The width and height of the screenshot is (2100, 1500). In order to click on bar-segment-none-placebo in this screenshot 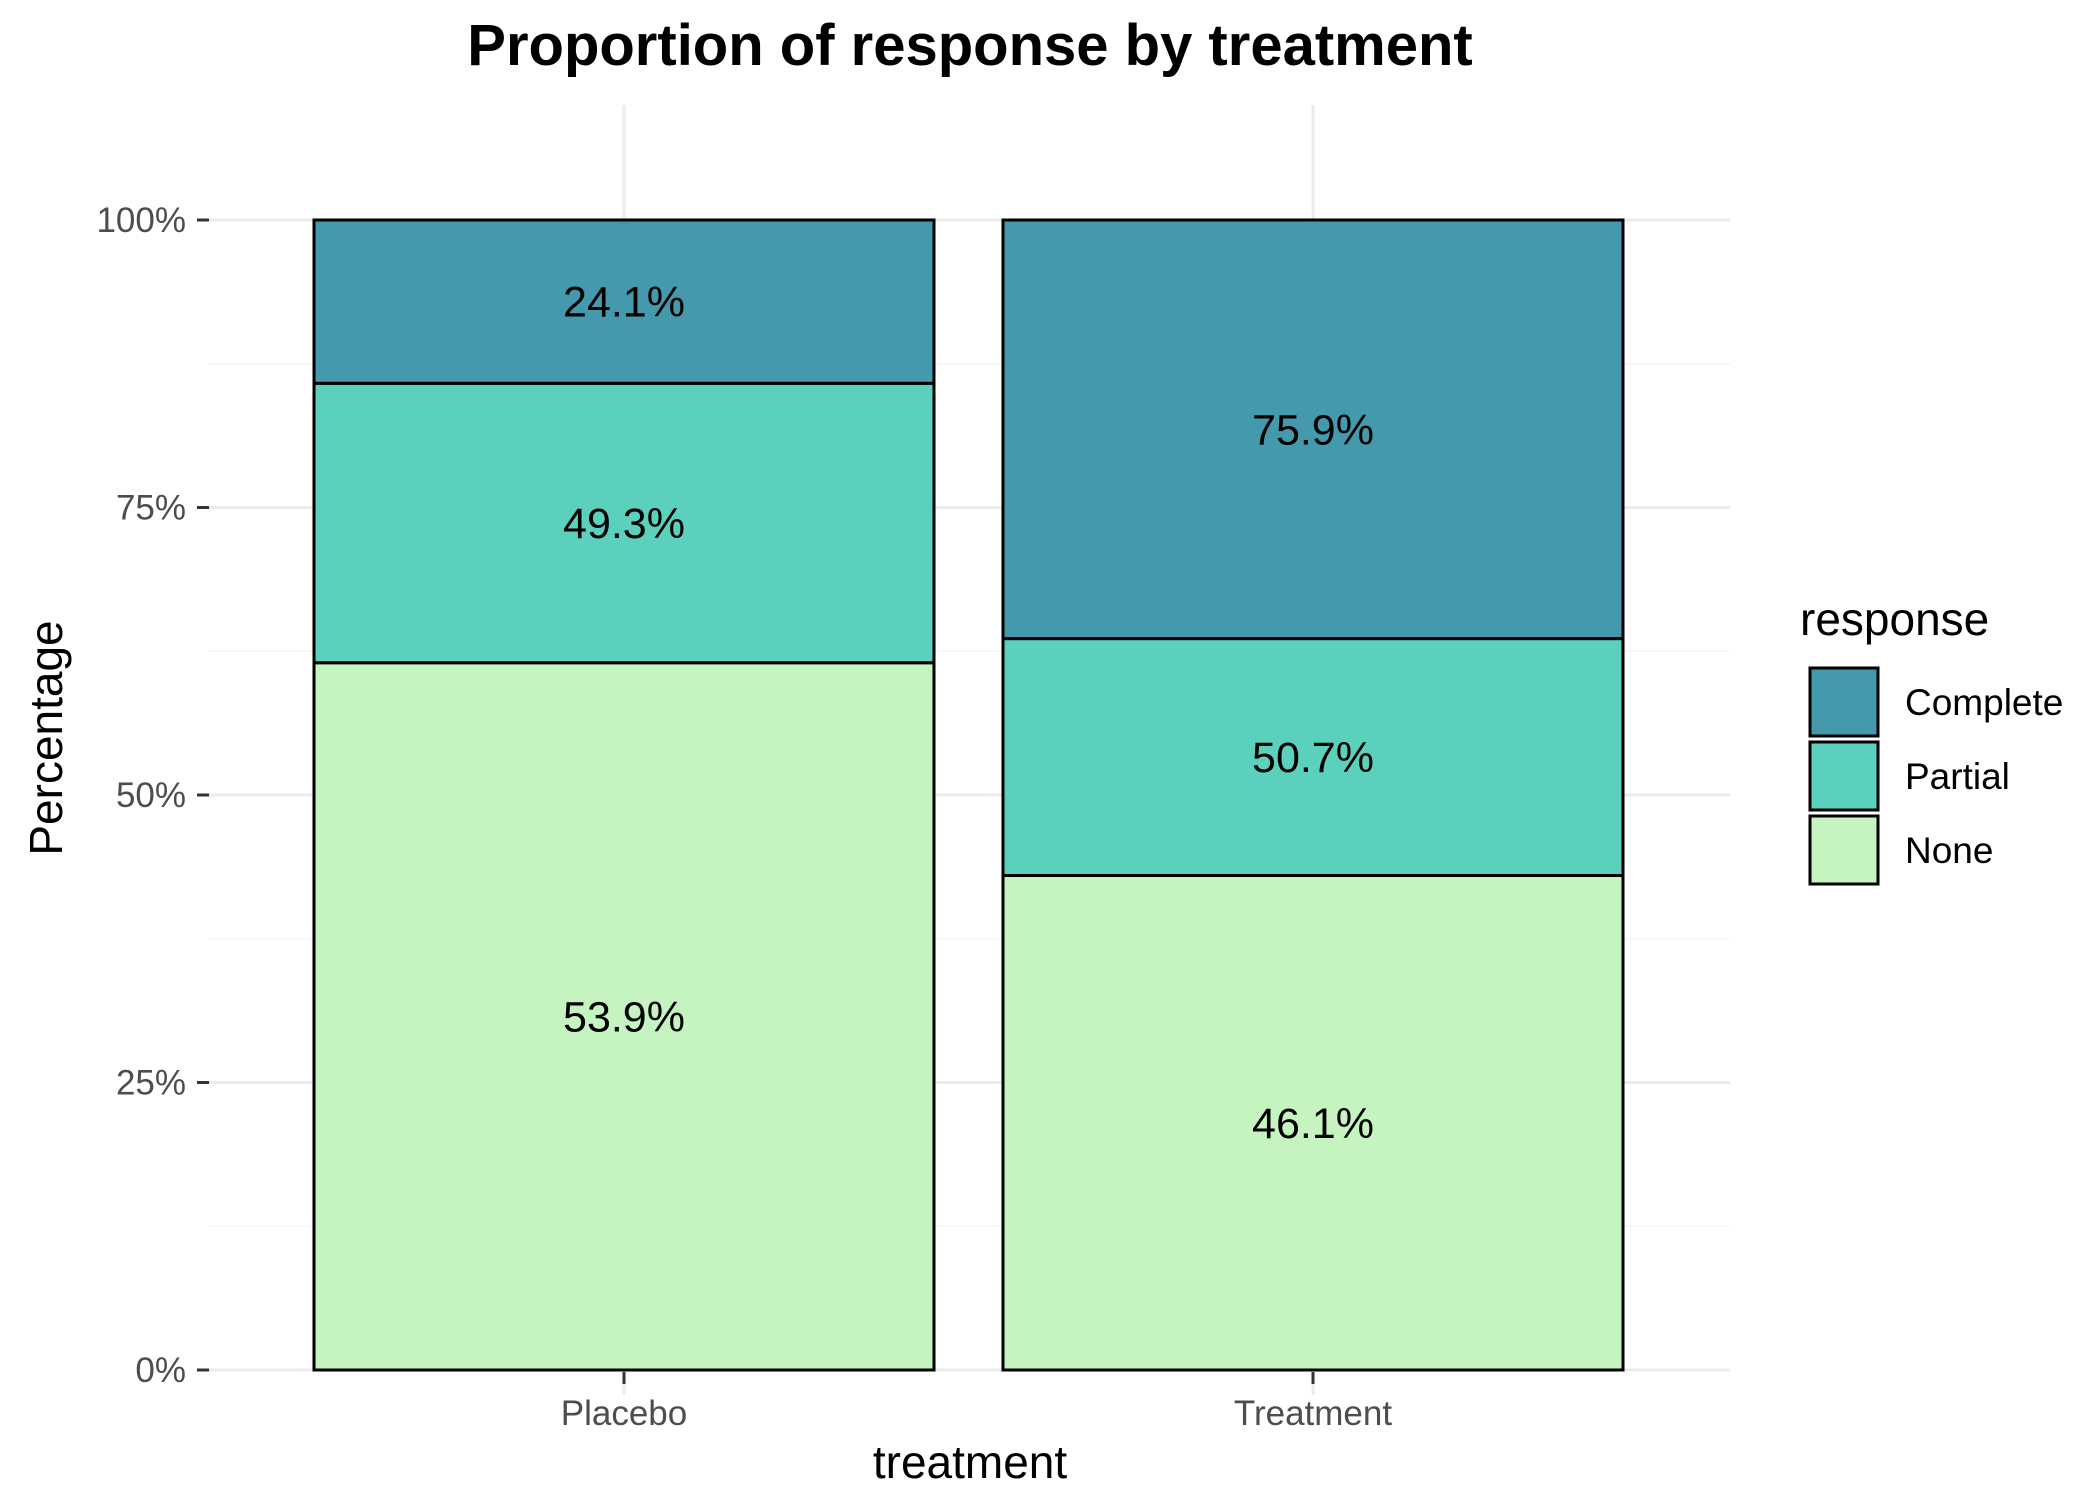, I will do `click(624, 1016)`.